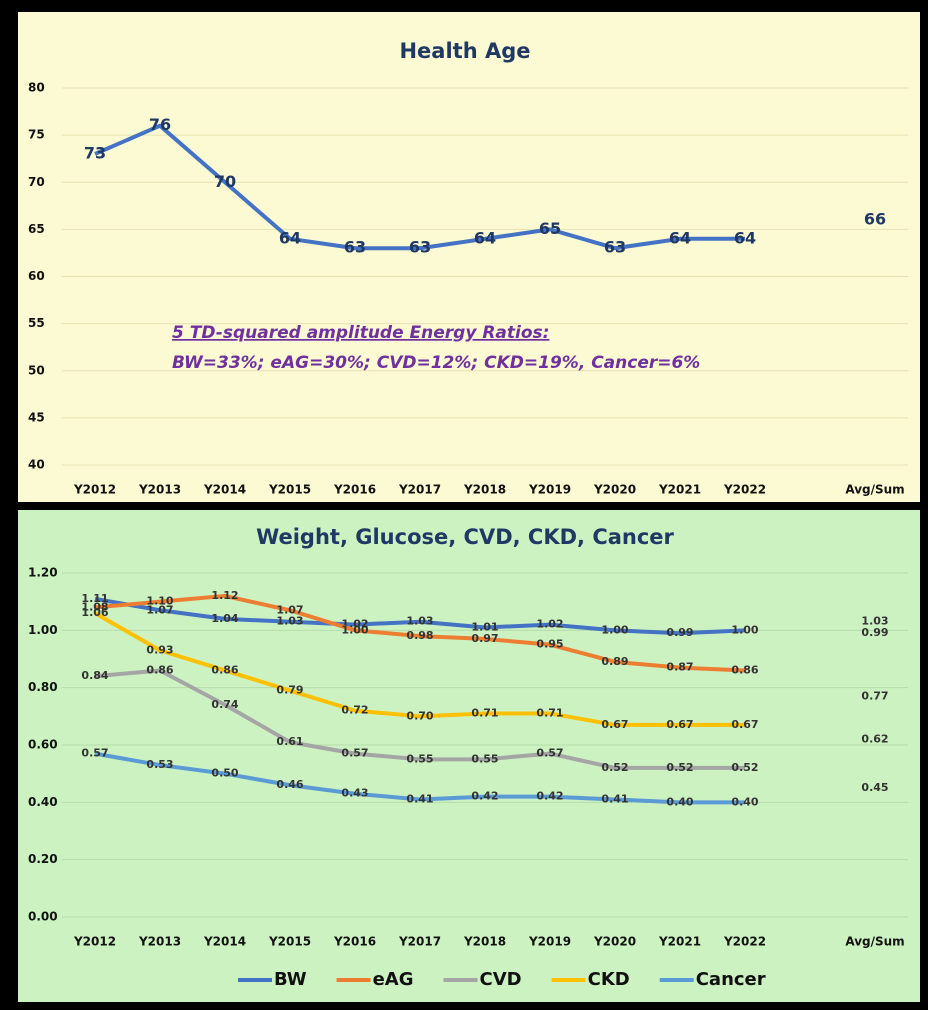 This screenshot has height=1010, width=928. I want to click on data-label: 0.61, so click(289, 741).